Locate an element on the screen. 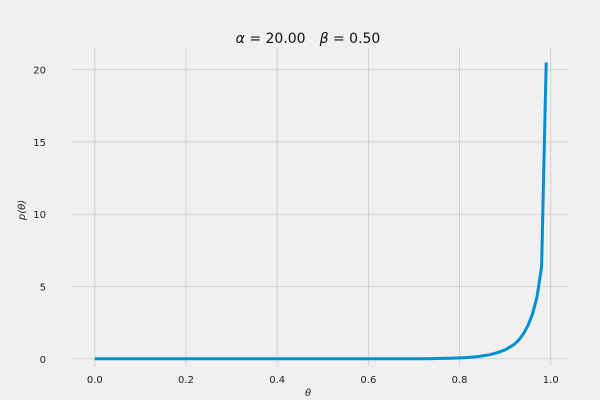  x-tick-label: 0.8 is located at coordinates (460, 380).